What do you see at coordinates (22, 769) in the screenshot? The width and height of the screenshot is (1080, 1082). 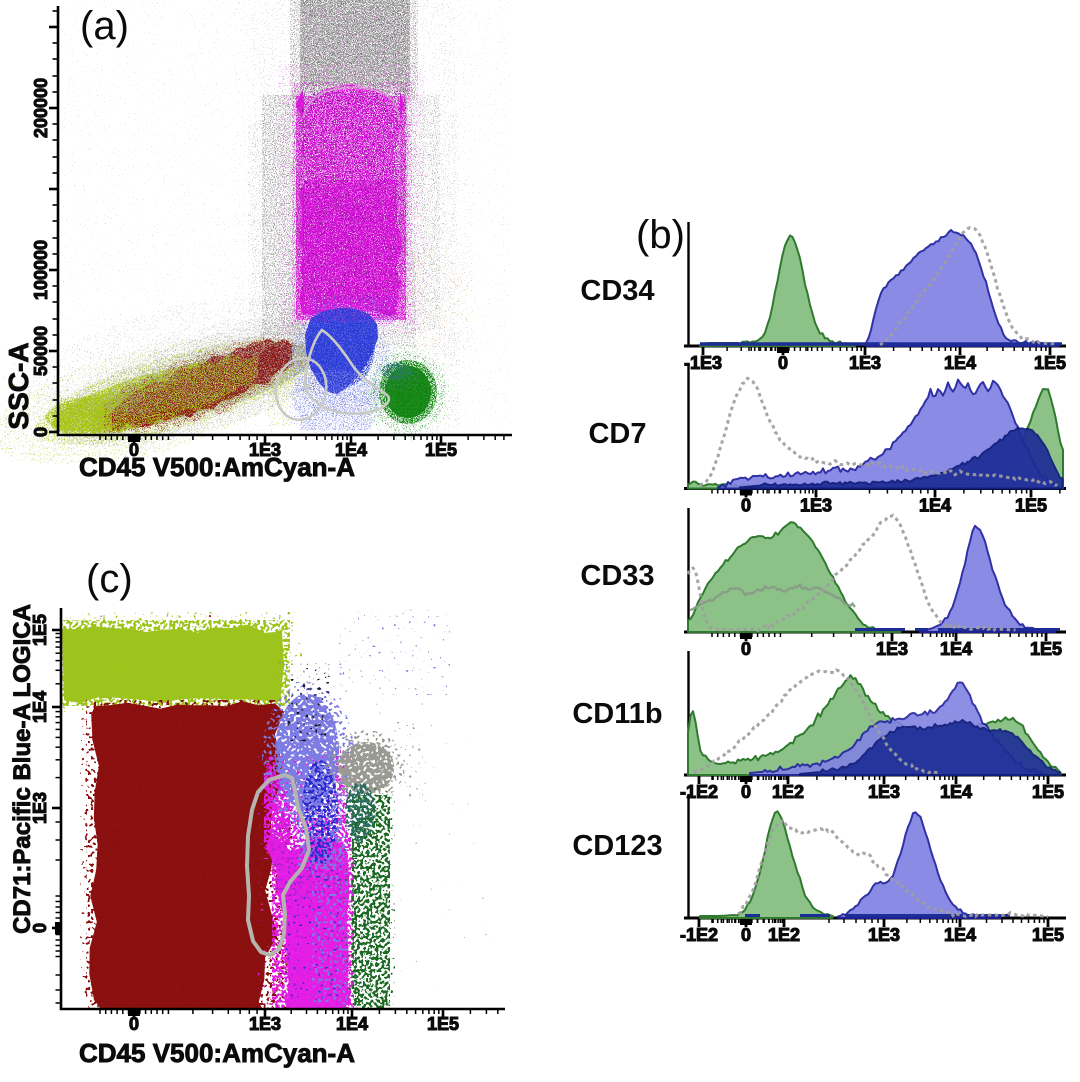 I see `svg-text: CD71:Pacific Blue-A LOGICA` at bounding box center [22, 769].